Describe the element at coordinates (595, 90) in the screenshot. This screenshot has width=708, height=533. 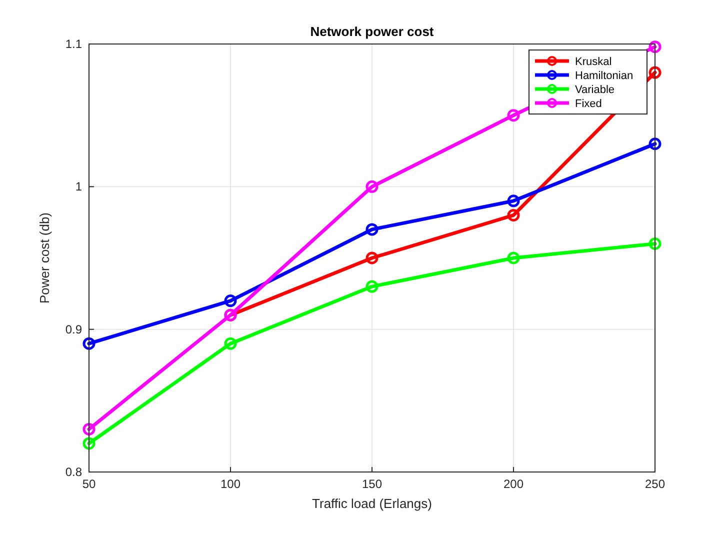
I see `legend-label: Variable` at that location.